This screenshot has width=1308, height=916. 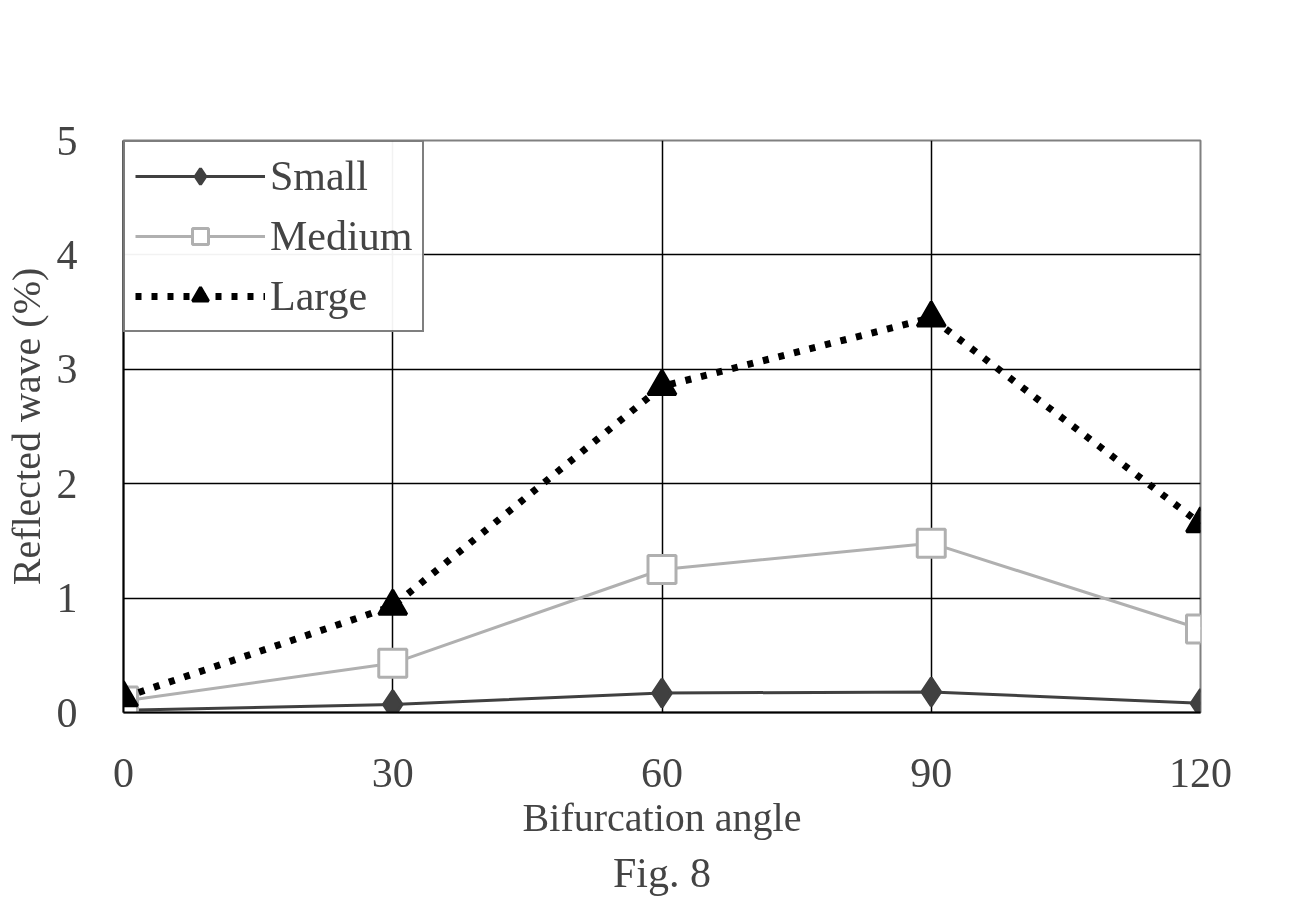 I want to click on y-tick-label: 1, so click(x=67, y=598).